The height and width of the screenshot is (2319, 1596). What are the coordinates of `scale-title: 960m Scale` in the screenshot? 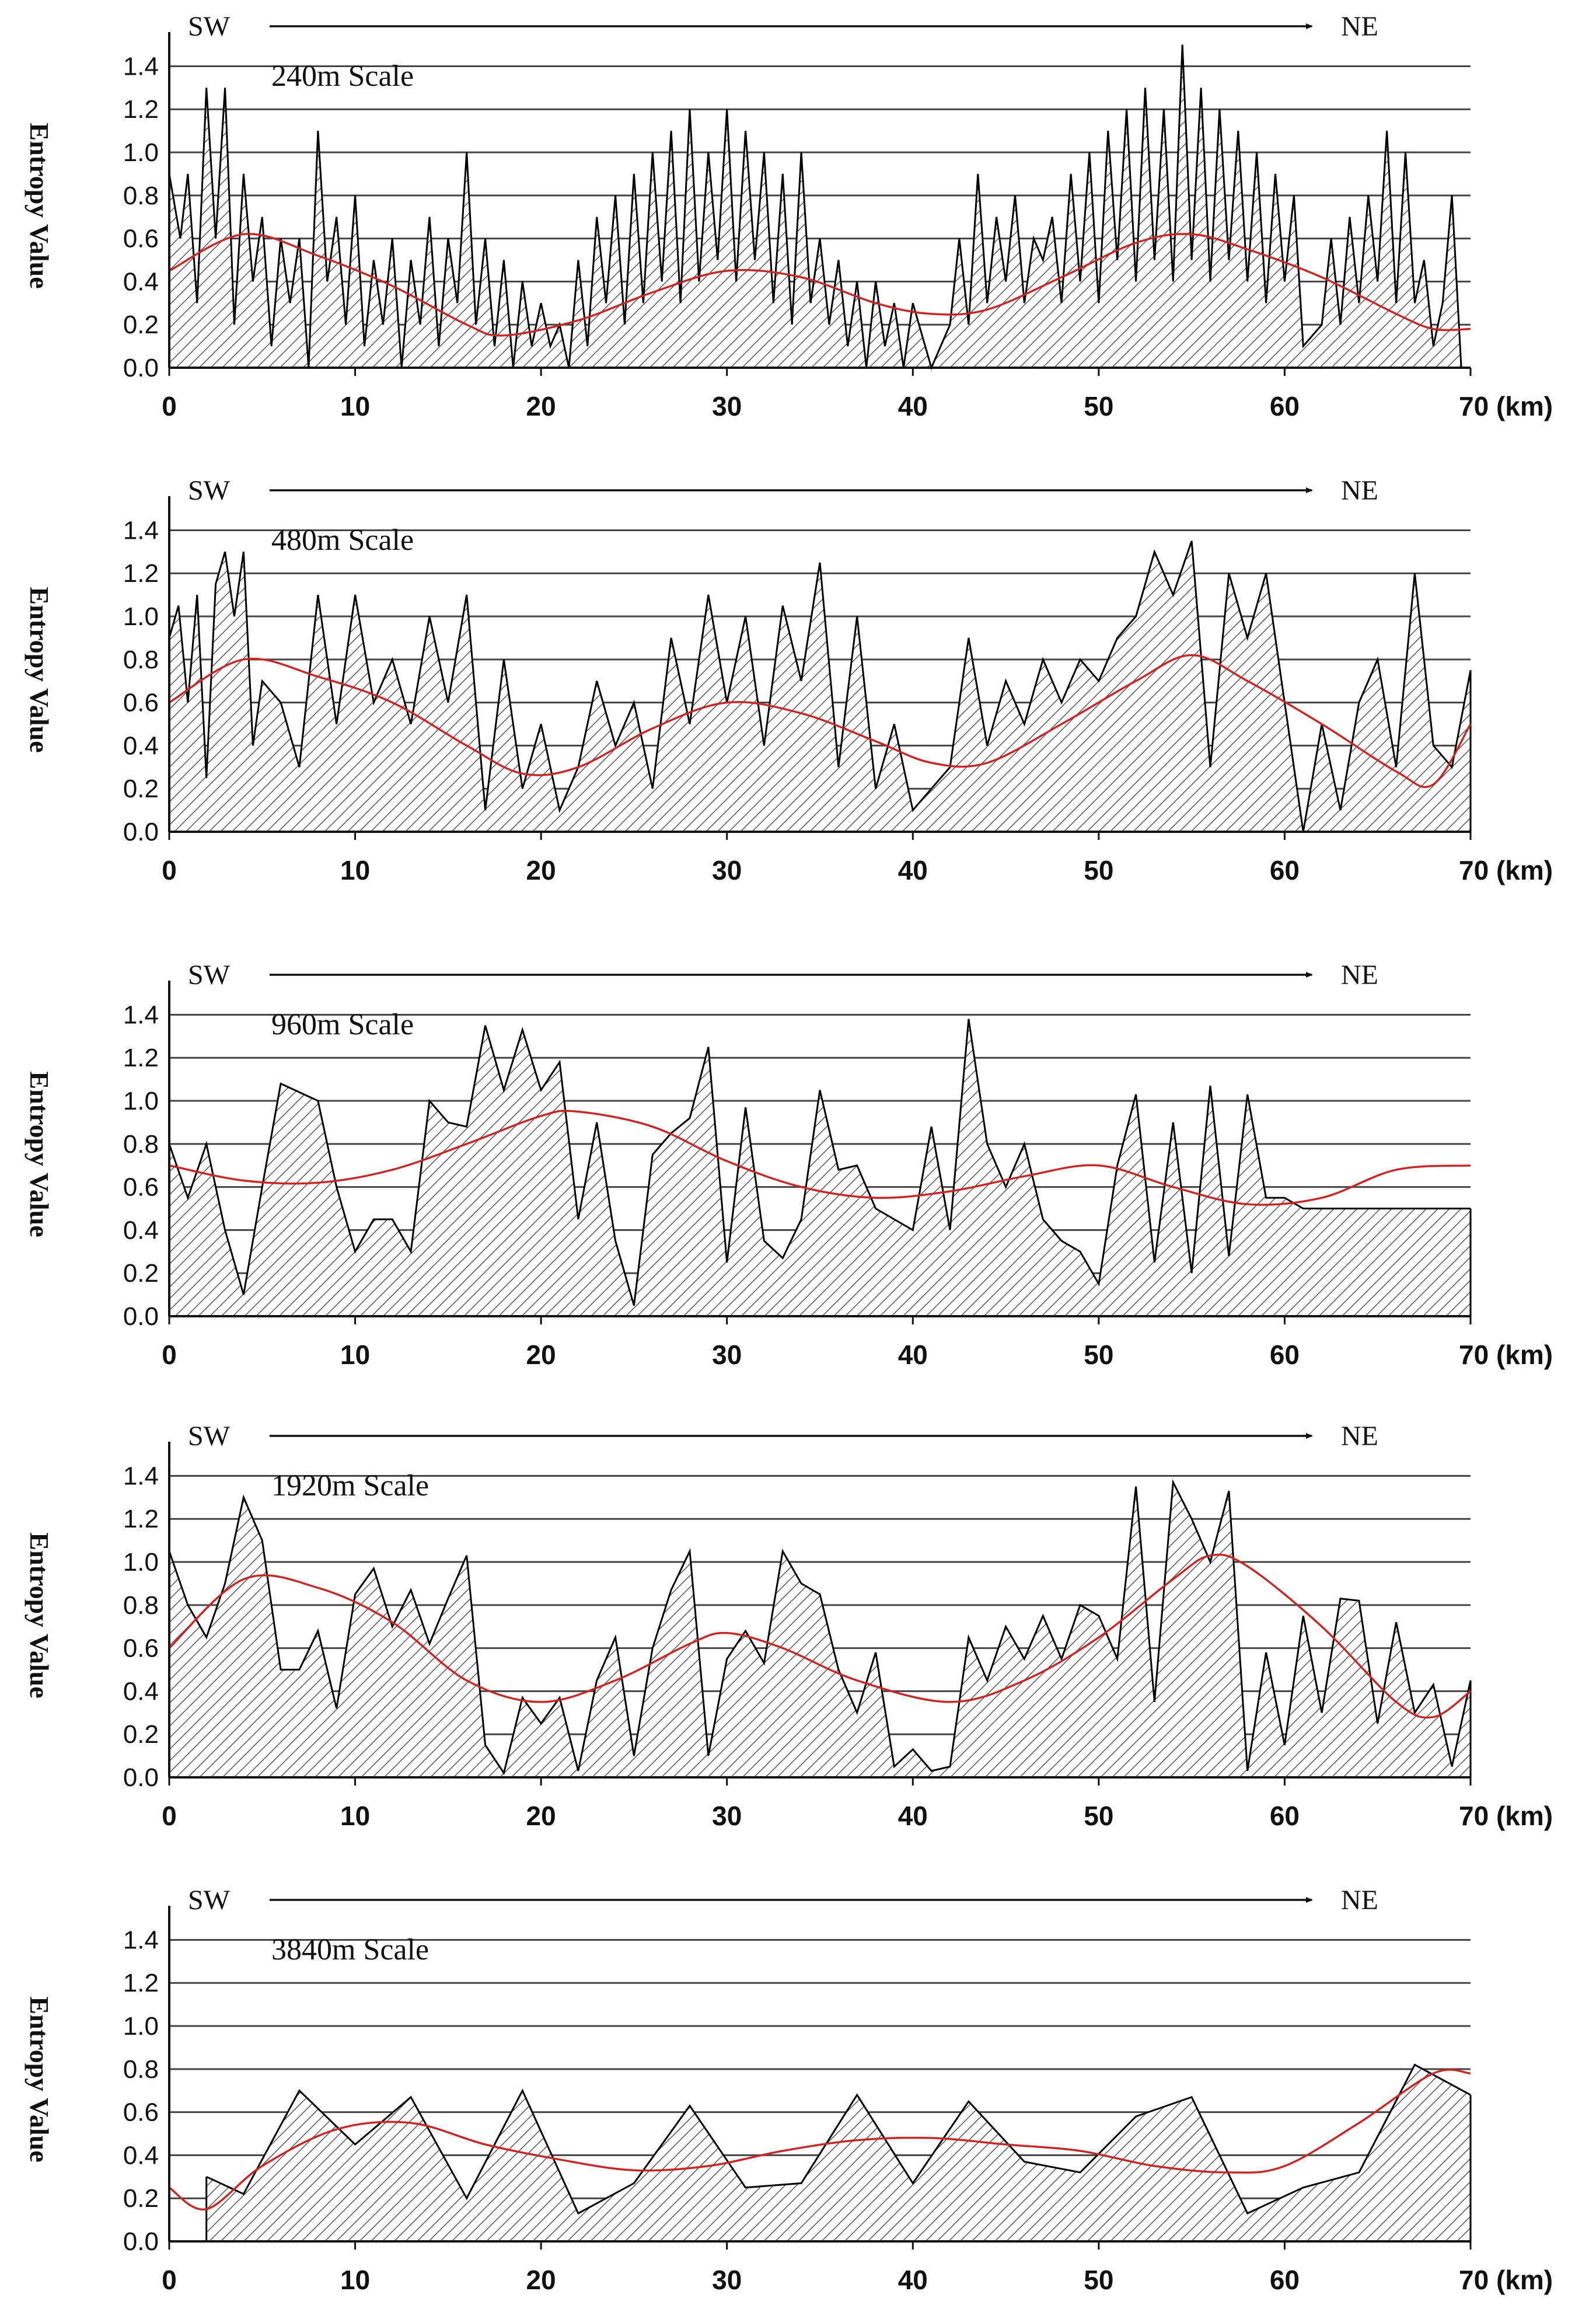 It's located at (342, 1024).